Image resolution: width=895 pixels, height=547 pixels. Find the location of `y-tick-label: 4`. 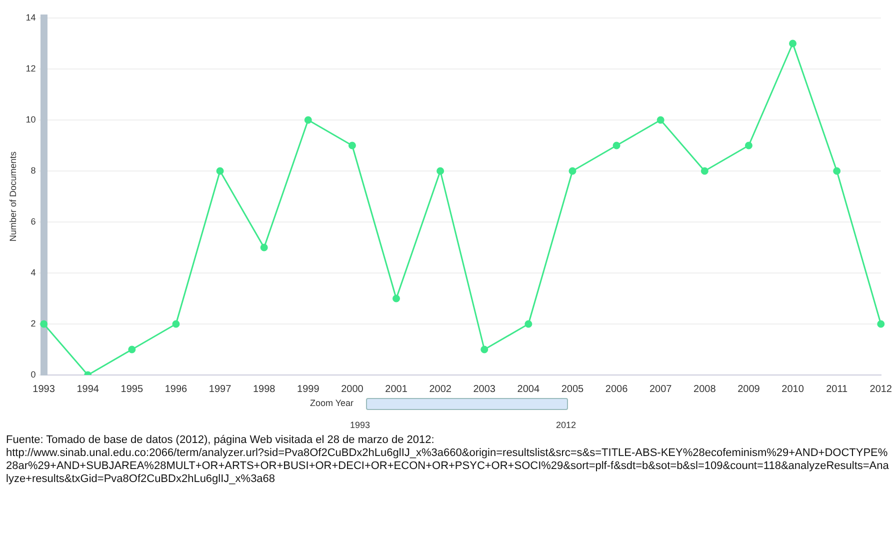

y-tick-label: 4 is located at coordinates (33, 272).